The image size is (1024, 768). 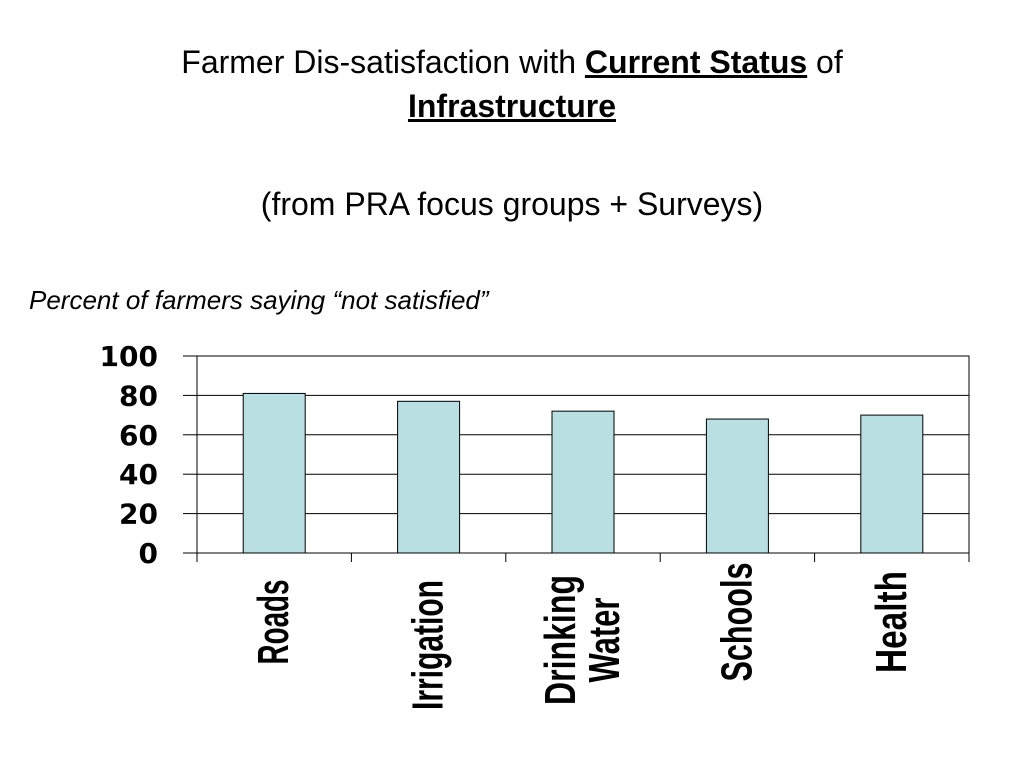 What do you see at coordinates (604, 640) in the screenshot?
I see `x-category-label: Water` at bounding box center [604, 640].